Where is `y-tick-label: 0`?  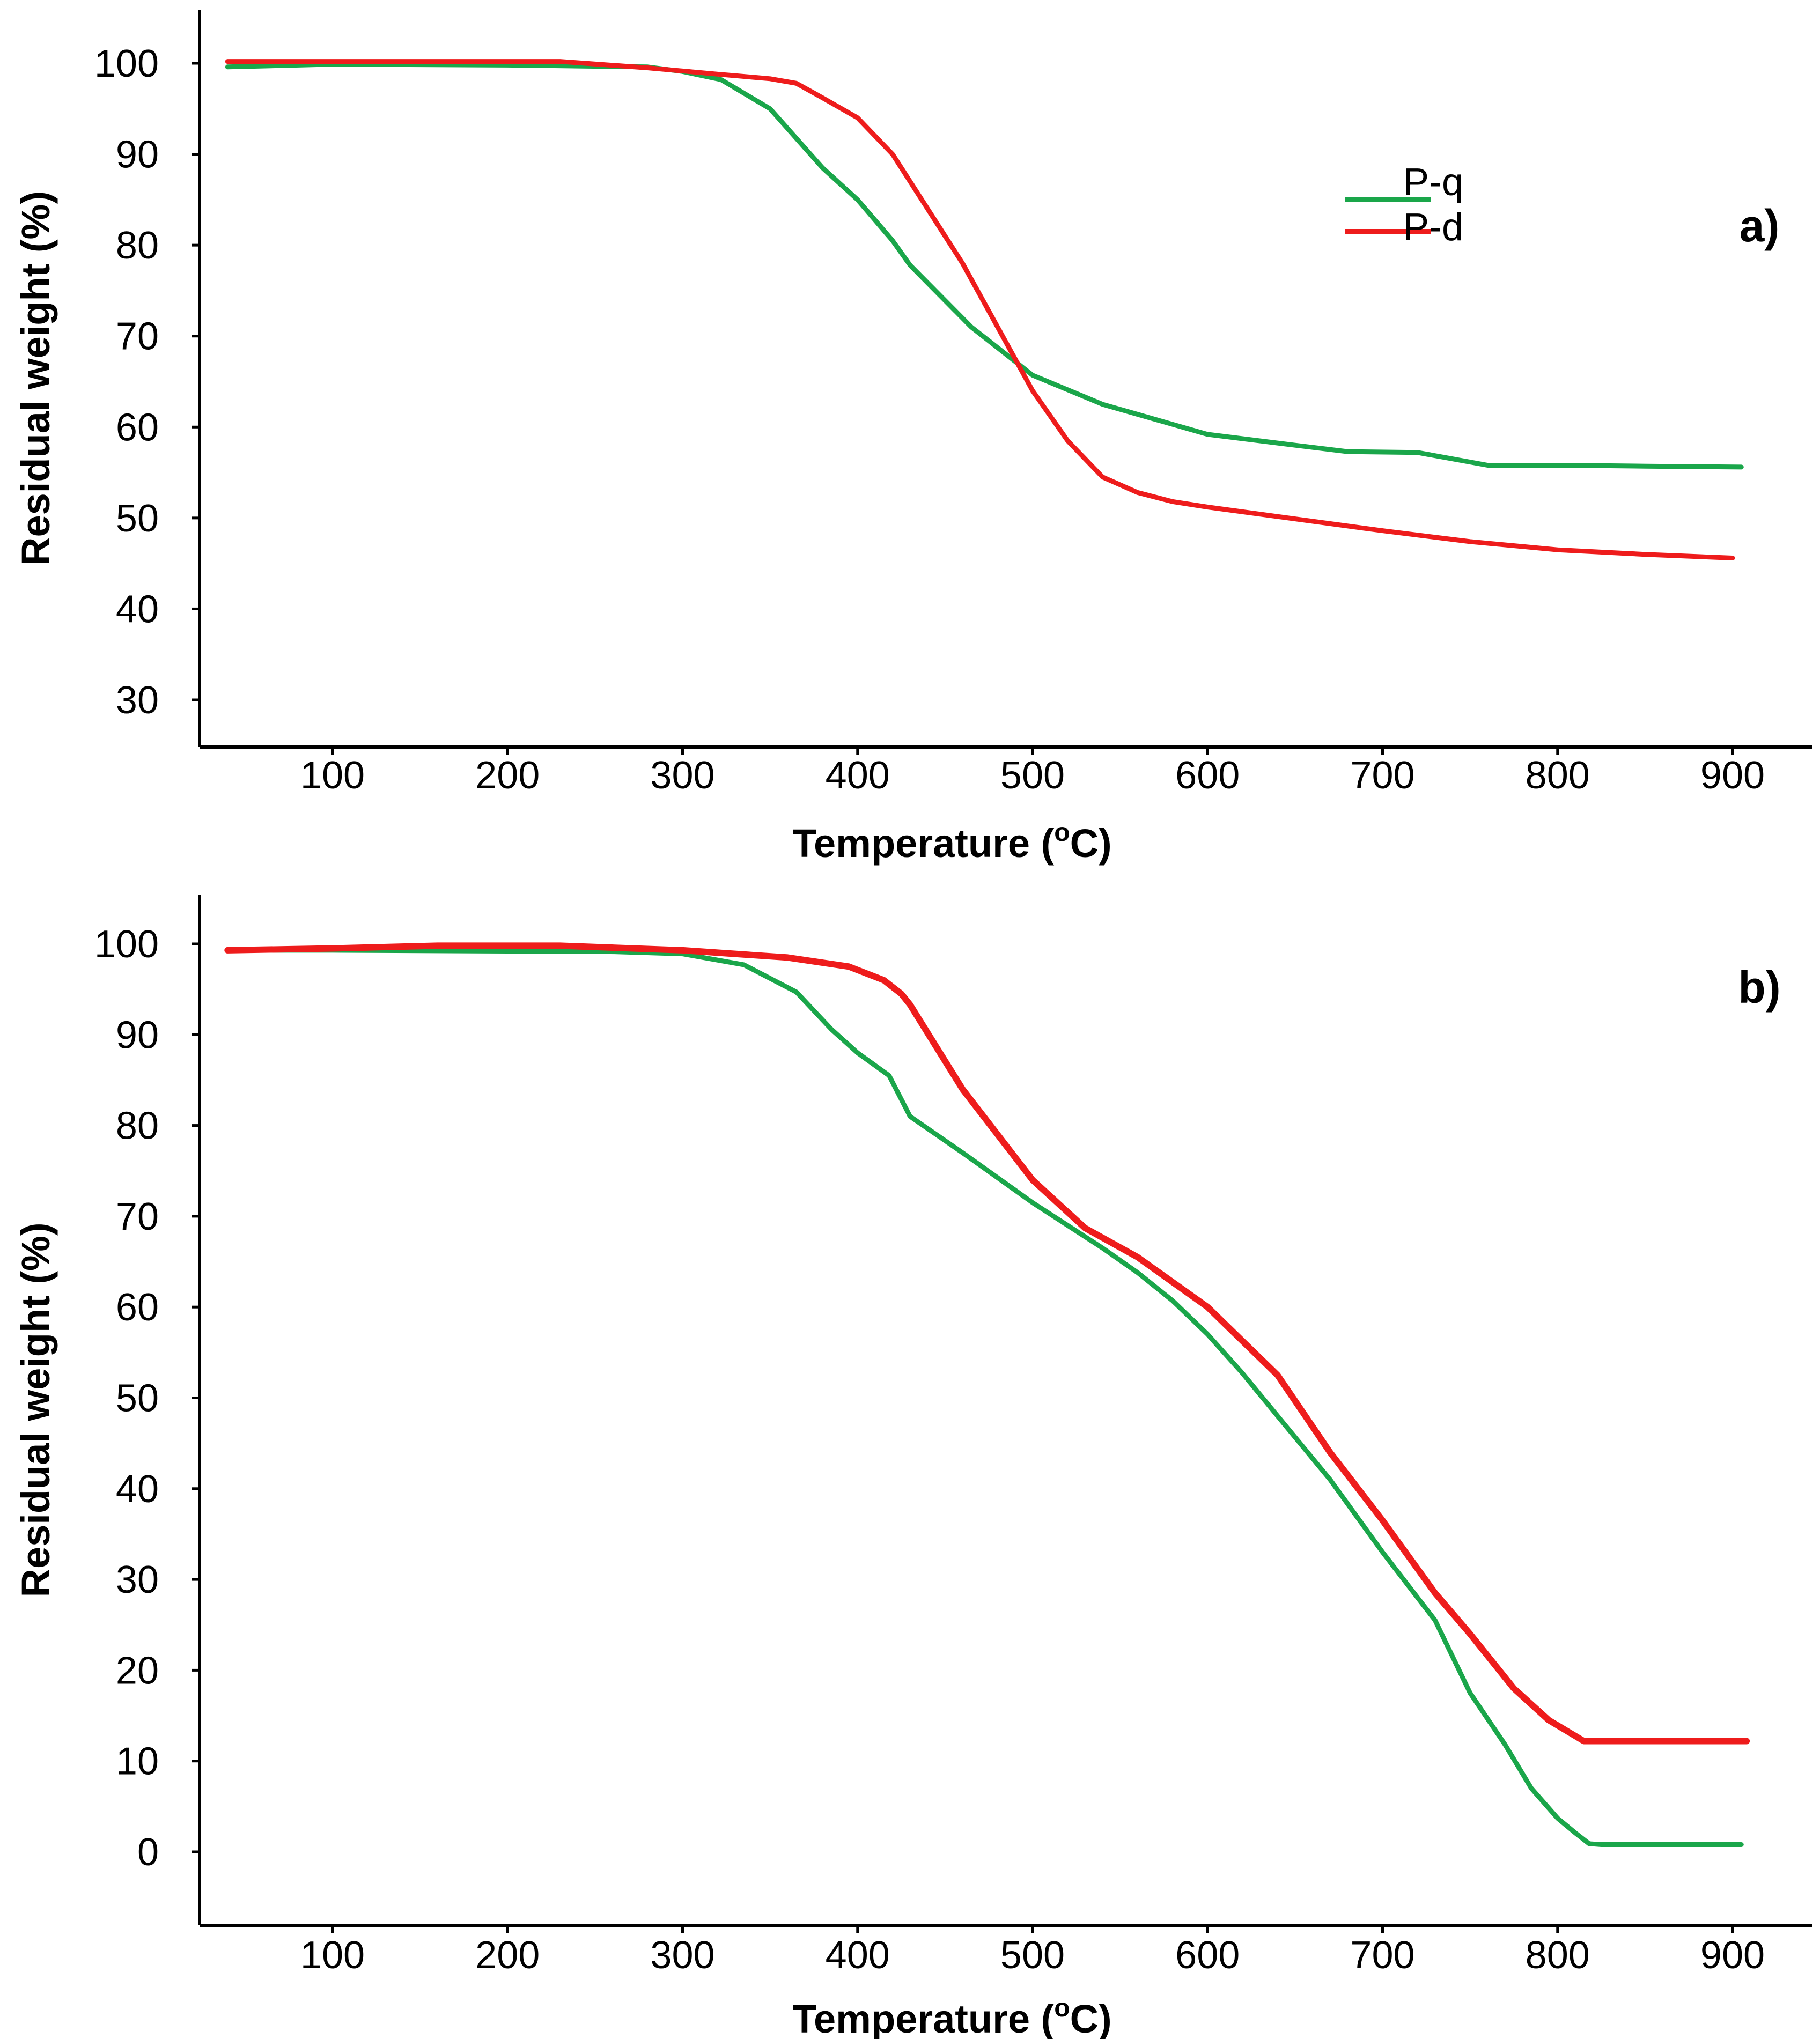
y-tick-label: 0 is located at coordinates (148, 1852).